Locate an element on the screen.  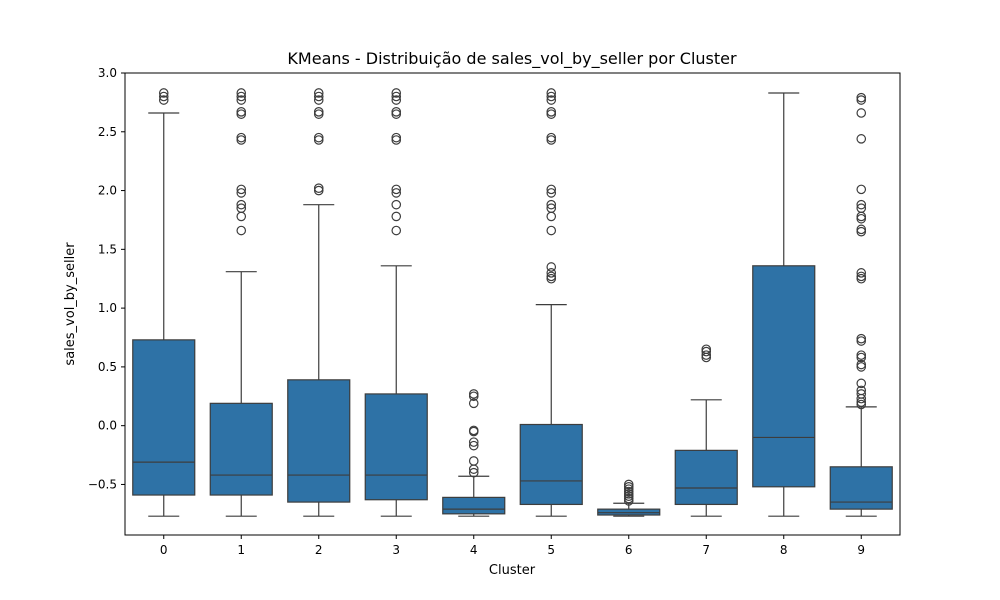
y-axis-label: sales_vol_by_seller is located at coordinates (70, 304).